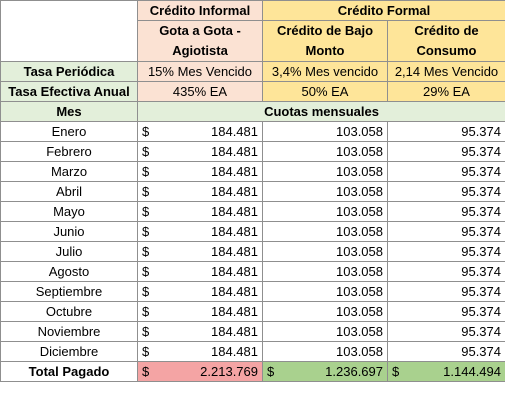 This screenshot has height=401, width=505. Describe the element at coordinates (69, 311) in the screenshot. I see `month-cell: Octubre` at that location.